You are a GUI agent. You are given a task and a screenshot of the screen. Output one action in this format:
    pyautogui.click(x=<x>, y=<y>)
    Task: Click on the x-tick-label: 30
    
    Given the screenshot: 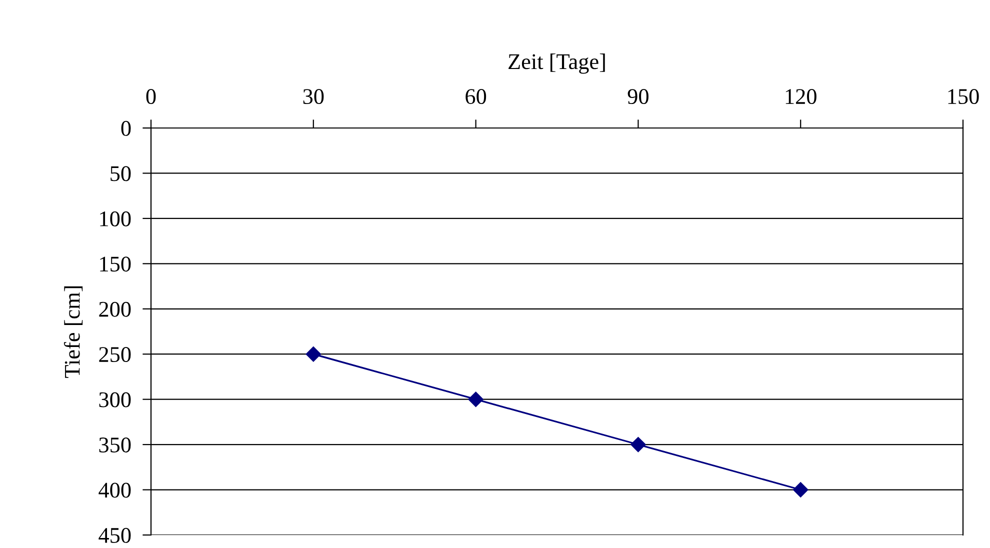 What is the action you would take?
    pyautogui.click(x=313, y=96)
    